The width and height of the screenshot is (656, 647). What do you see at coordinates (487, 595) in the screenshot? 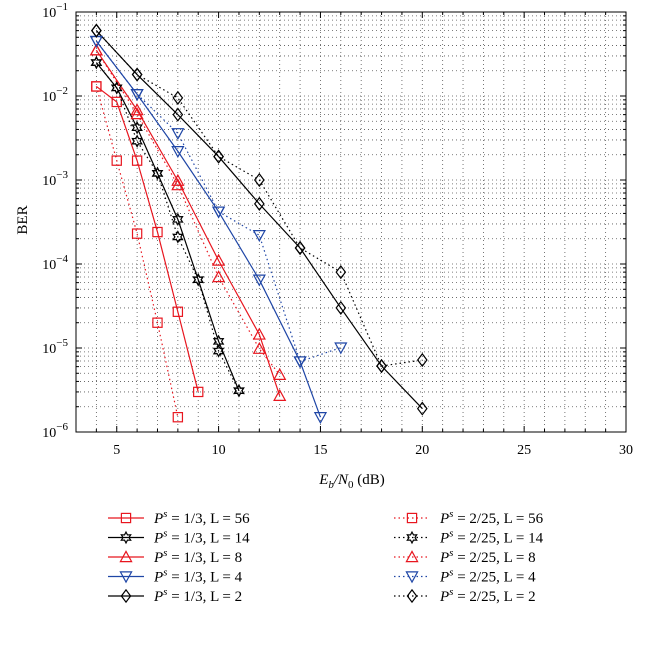
I see `legend-label: Ps = 2/25, L = 2` at bounding box center [487, 595].